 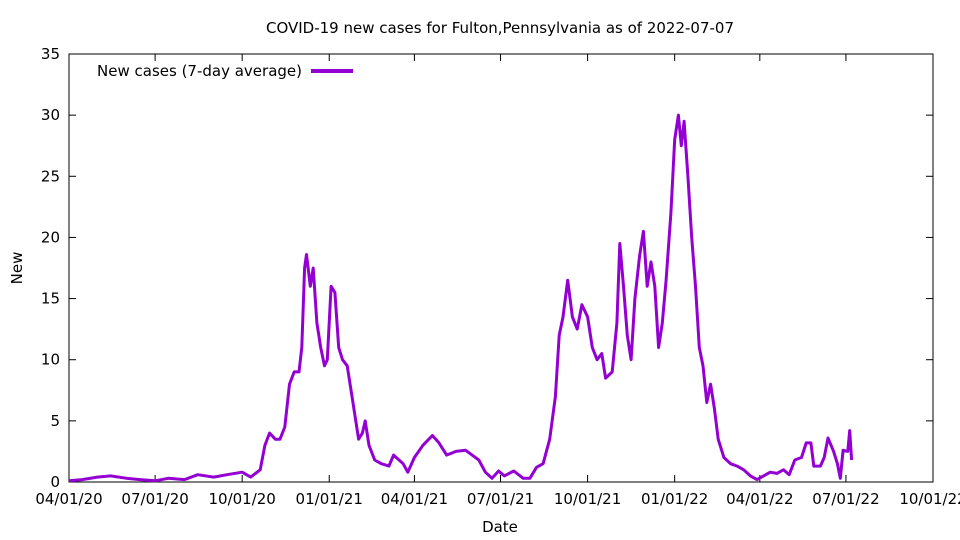 What do you see at coordinates (414, 499) in the screenshot?
I see `x-tick-label: 04/01/21` at bounding box center [414, 499].